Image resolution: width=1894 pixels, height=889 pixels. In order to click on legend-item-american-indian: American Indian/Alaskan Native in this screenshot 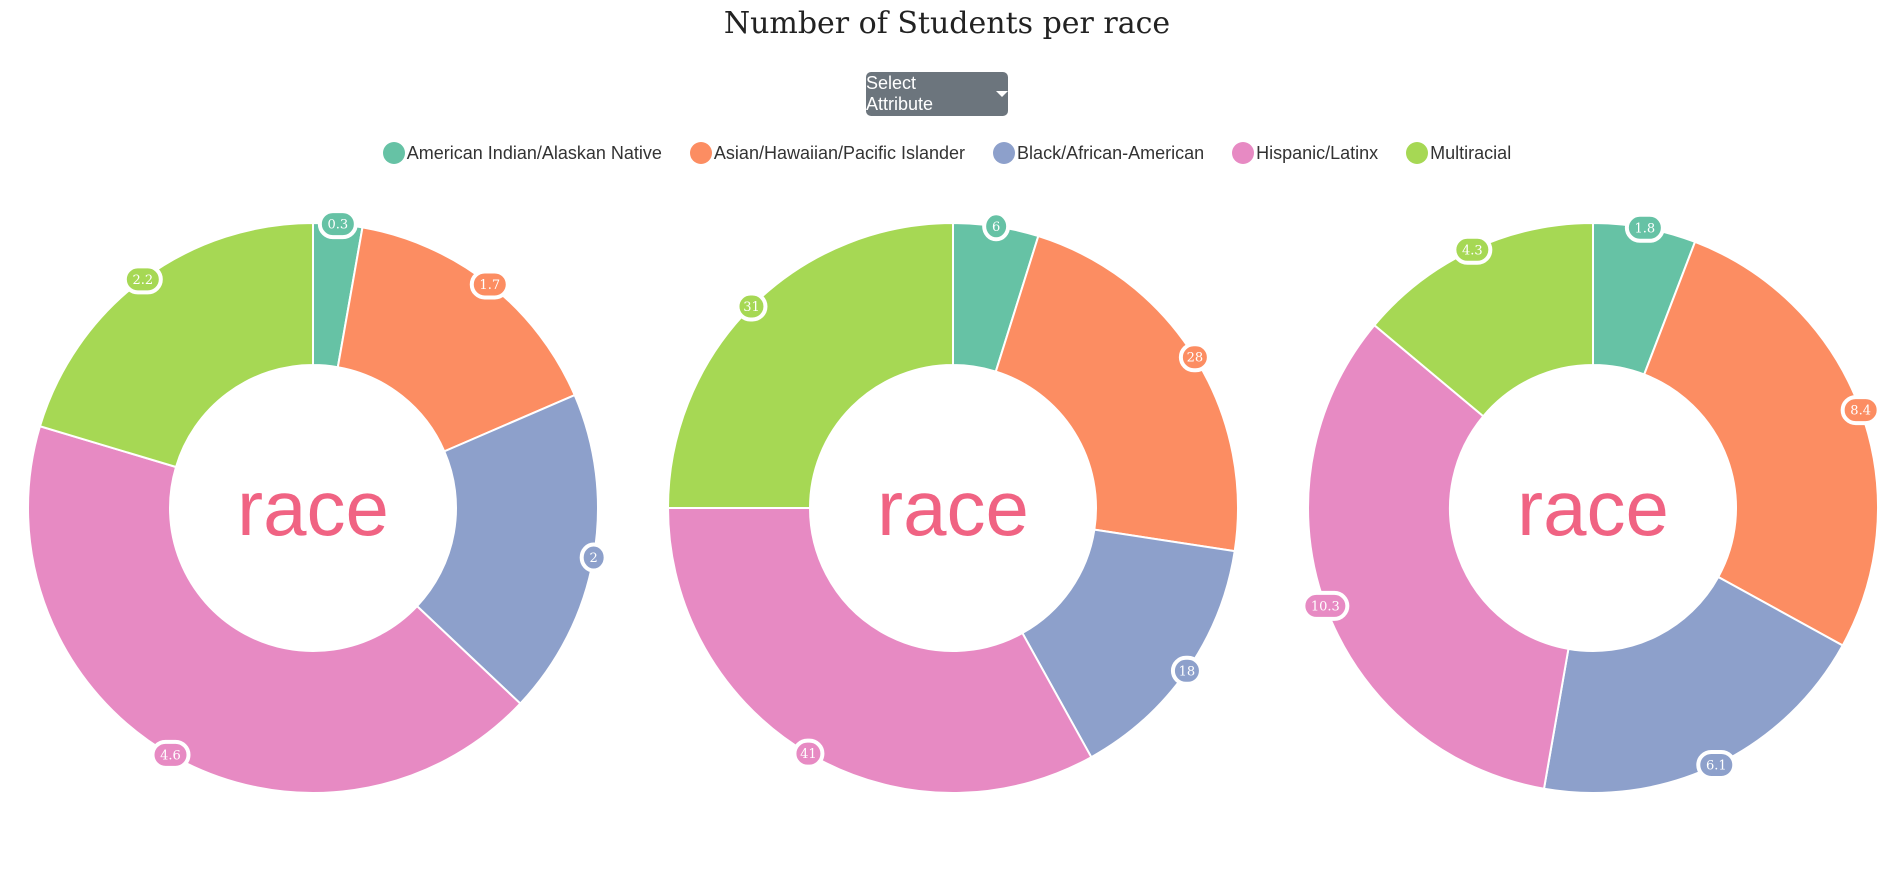, I will do `click(522, 153)`.